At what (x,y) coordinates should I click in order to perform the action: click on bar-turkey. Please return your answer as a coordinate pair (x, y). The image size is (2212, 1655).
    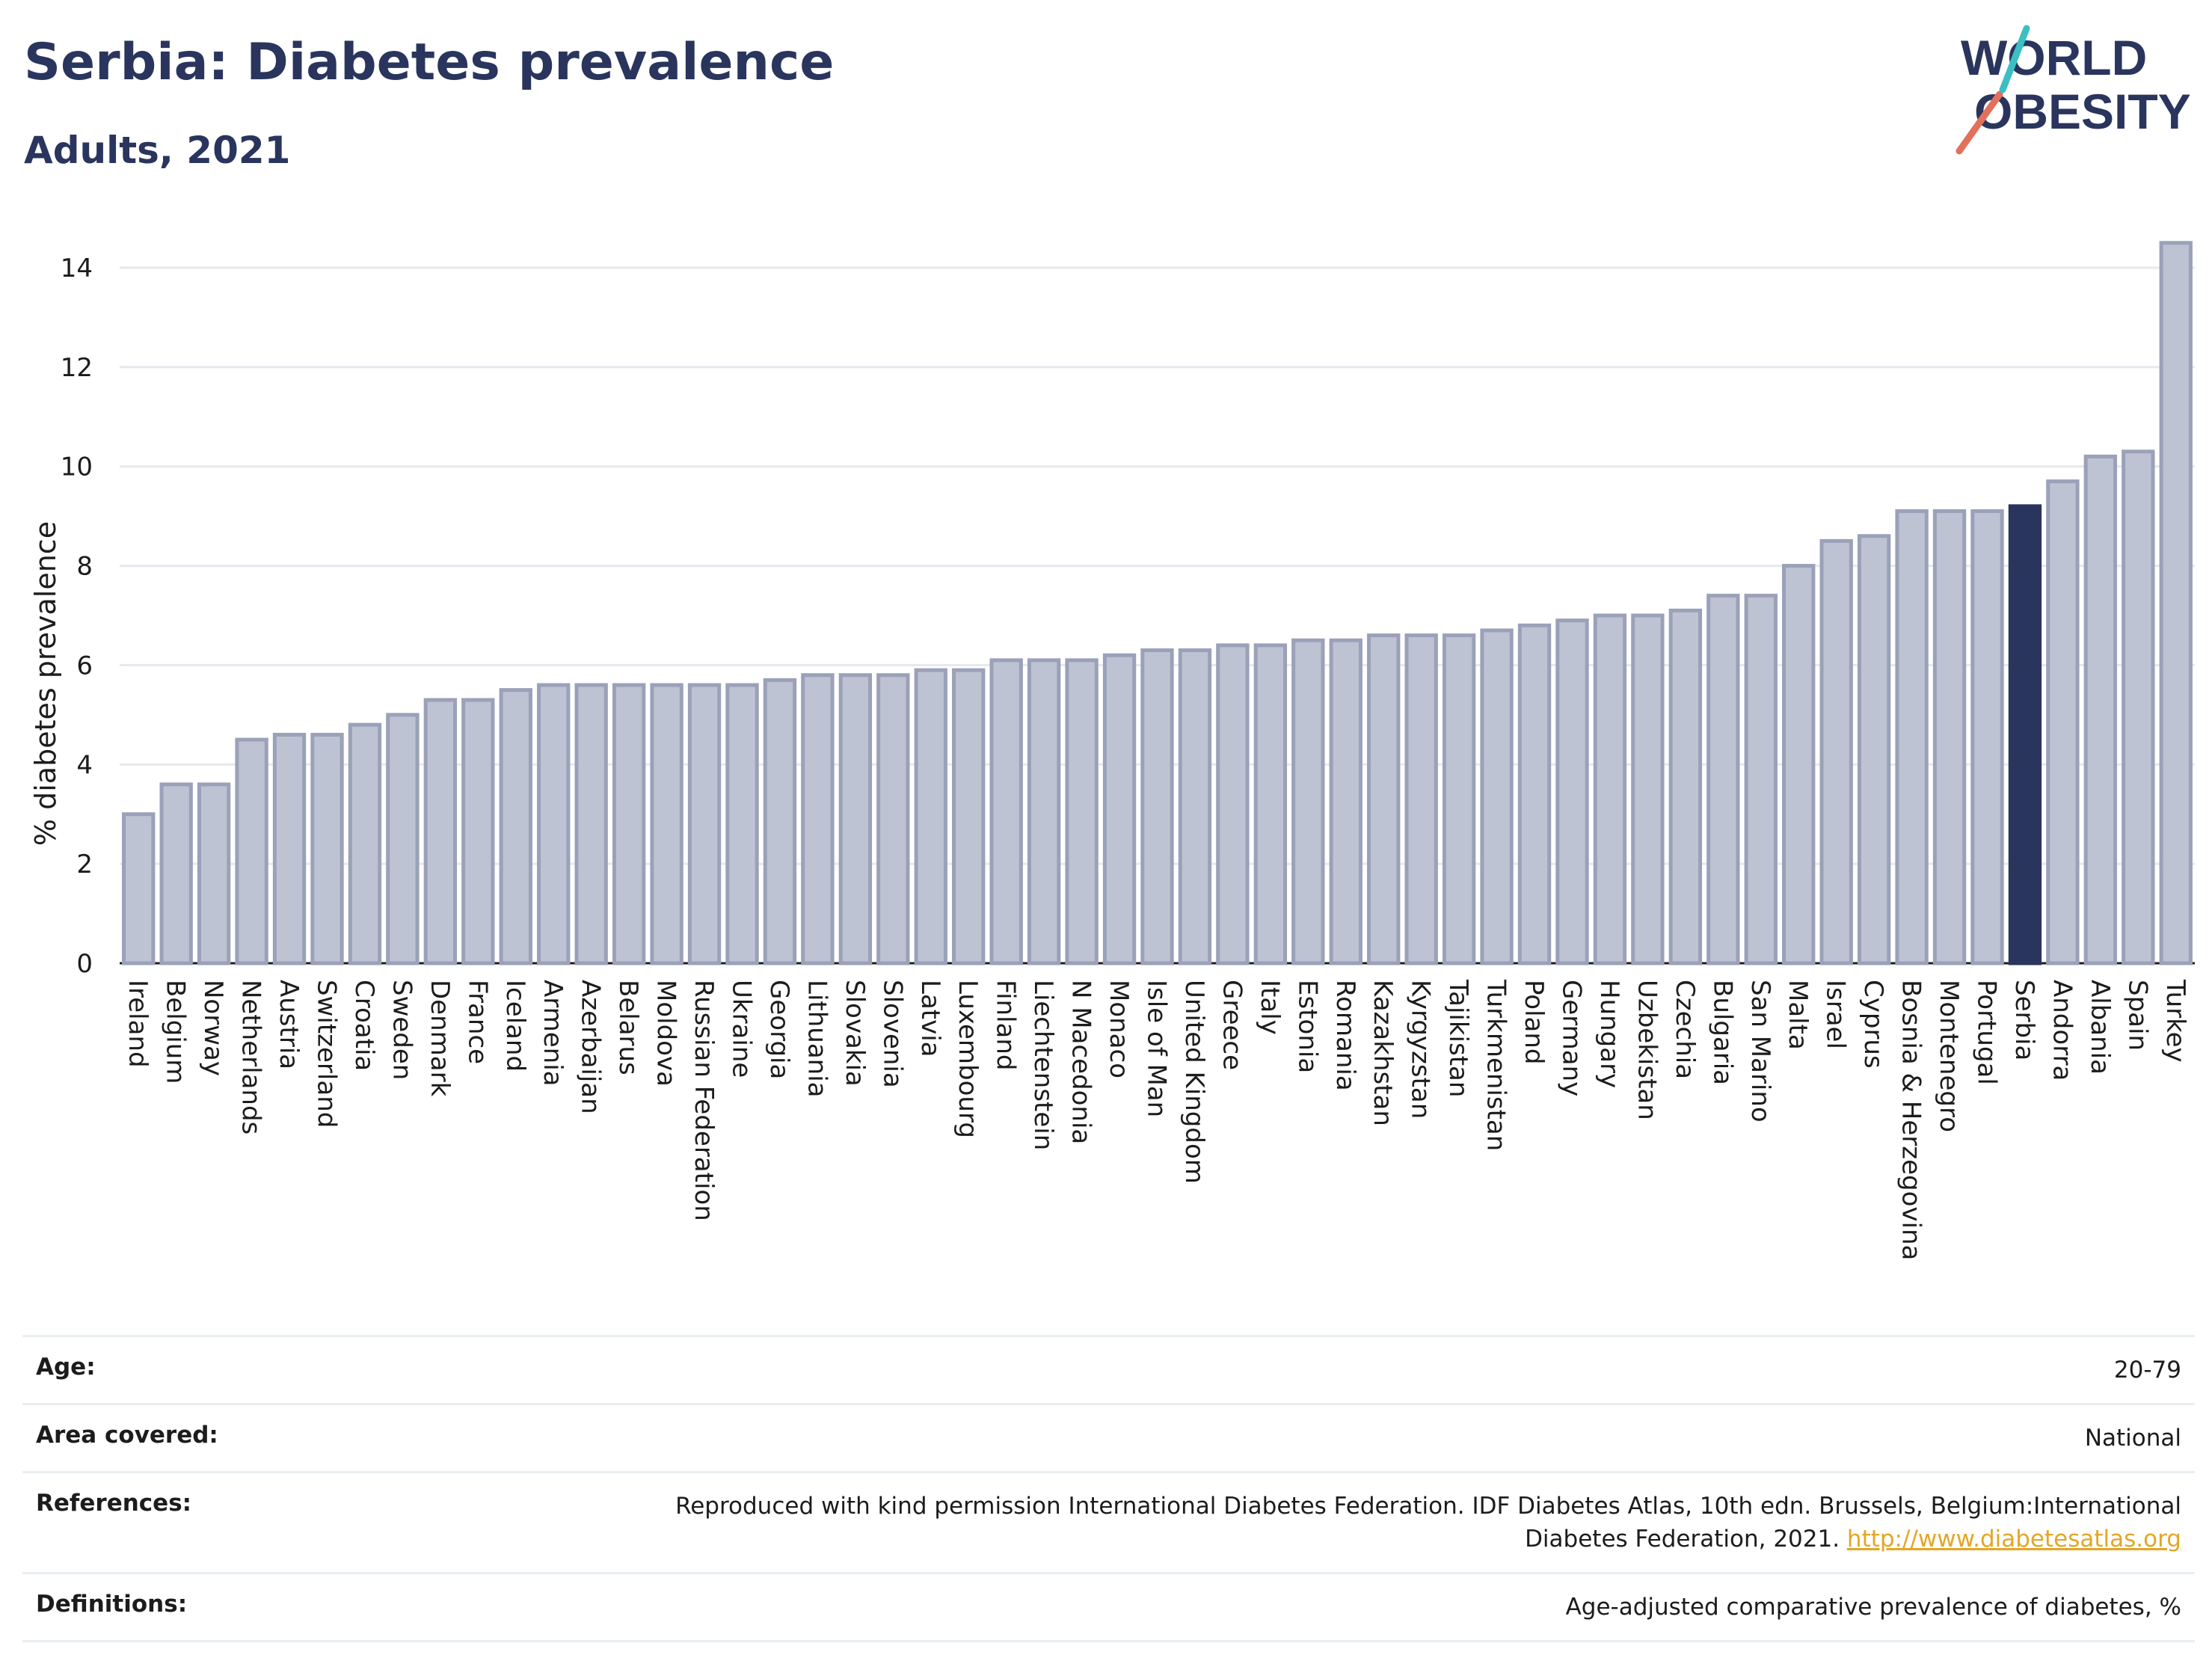
    Looking at the image, I should click on (2176, 603).